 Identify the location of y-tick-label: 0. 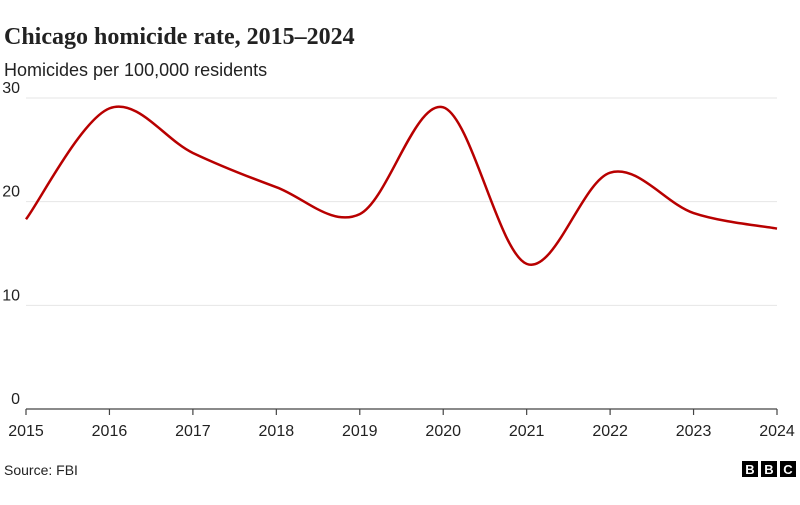
(15, 399).